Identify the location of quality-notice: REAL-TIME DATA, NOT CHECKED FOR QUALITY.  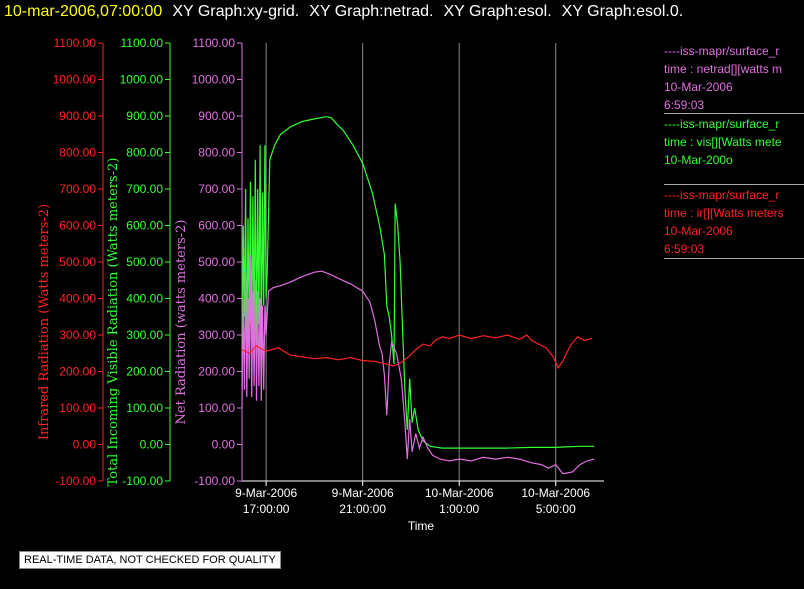
(150, 560).